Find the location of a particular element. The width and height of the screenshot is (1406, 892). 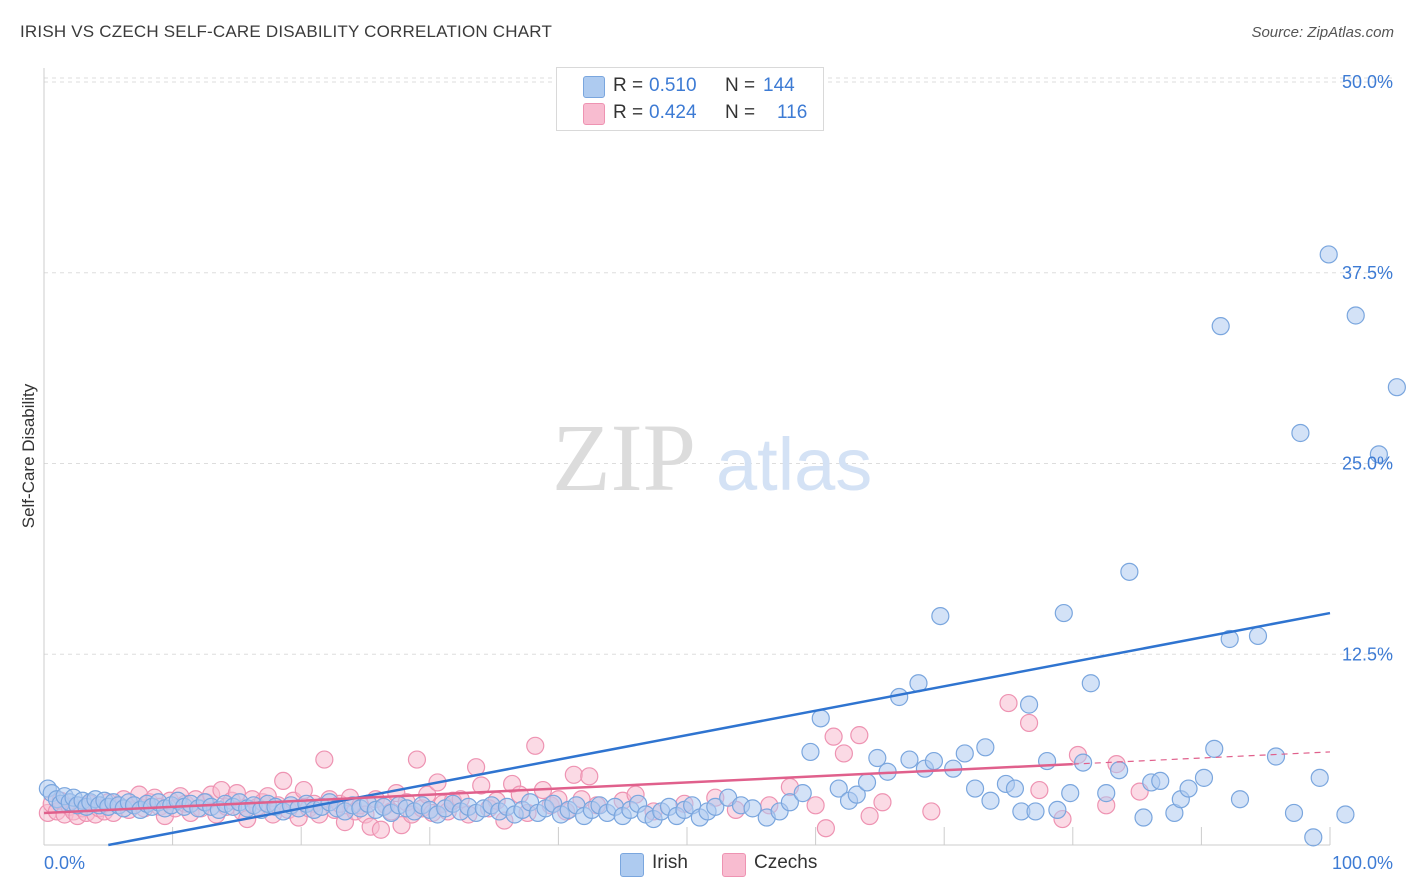

legend-r-value: 0.510 is located at coordinates (673, 85).